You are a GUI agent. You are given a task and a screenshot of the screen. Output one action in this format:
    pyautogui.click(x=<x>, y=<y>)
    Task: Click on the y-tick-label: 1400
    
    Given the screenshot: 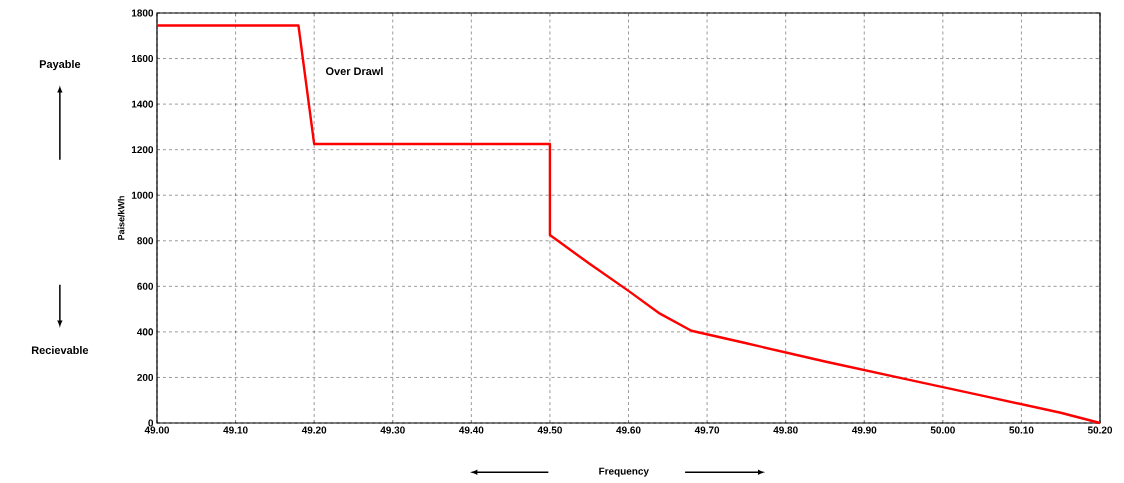 What is the action you would take?
    pyautogui.click(x=142, y=104)
    